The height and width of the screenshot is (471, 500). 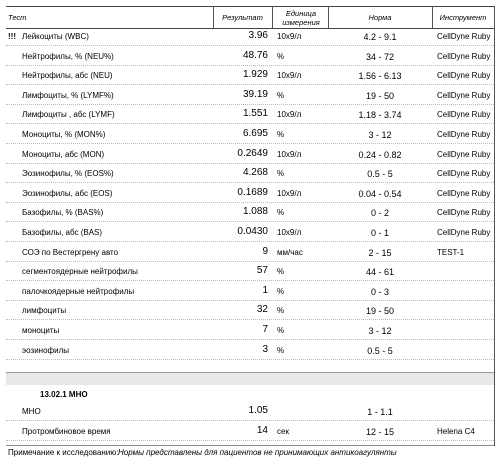 I want to click on test-name: палочкоядерные нейтрофилы, so click(x=78, y=291).